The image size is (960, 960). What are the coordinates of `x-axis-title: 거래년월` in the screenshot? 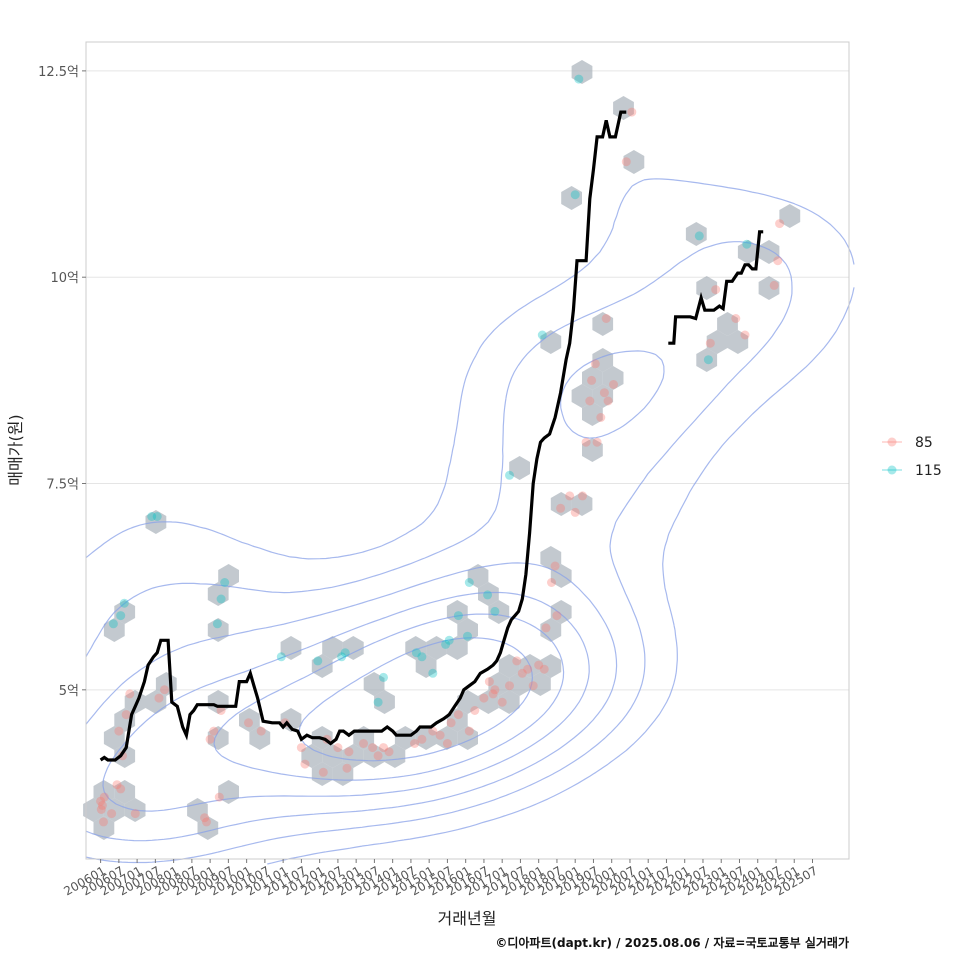 It's located at (467, 918).